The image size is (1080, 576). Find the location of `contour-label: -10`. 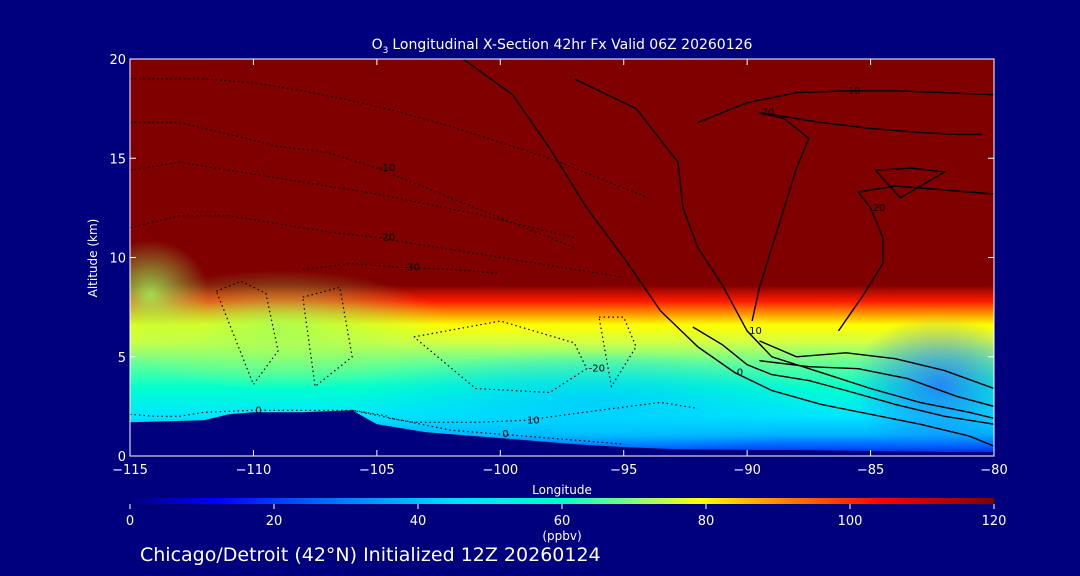

contour-label: -10 is located at coordinates (387, 168).